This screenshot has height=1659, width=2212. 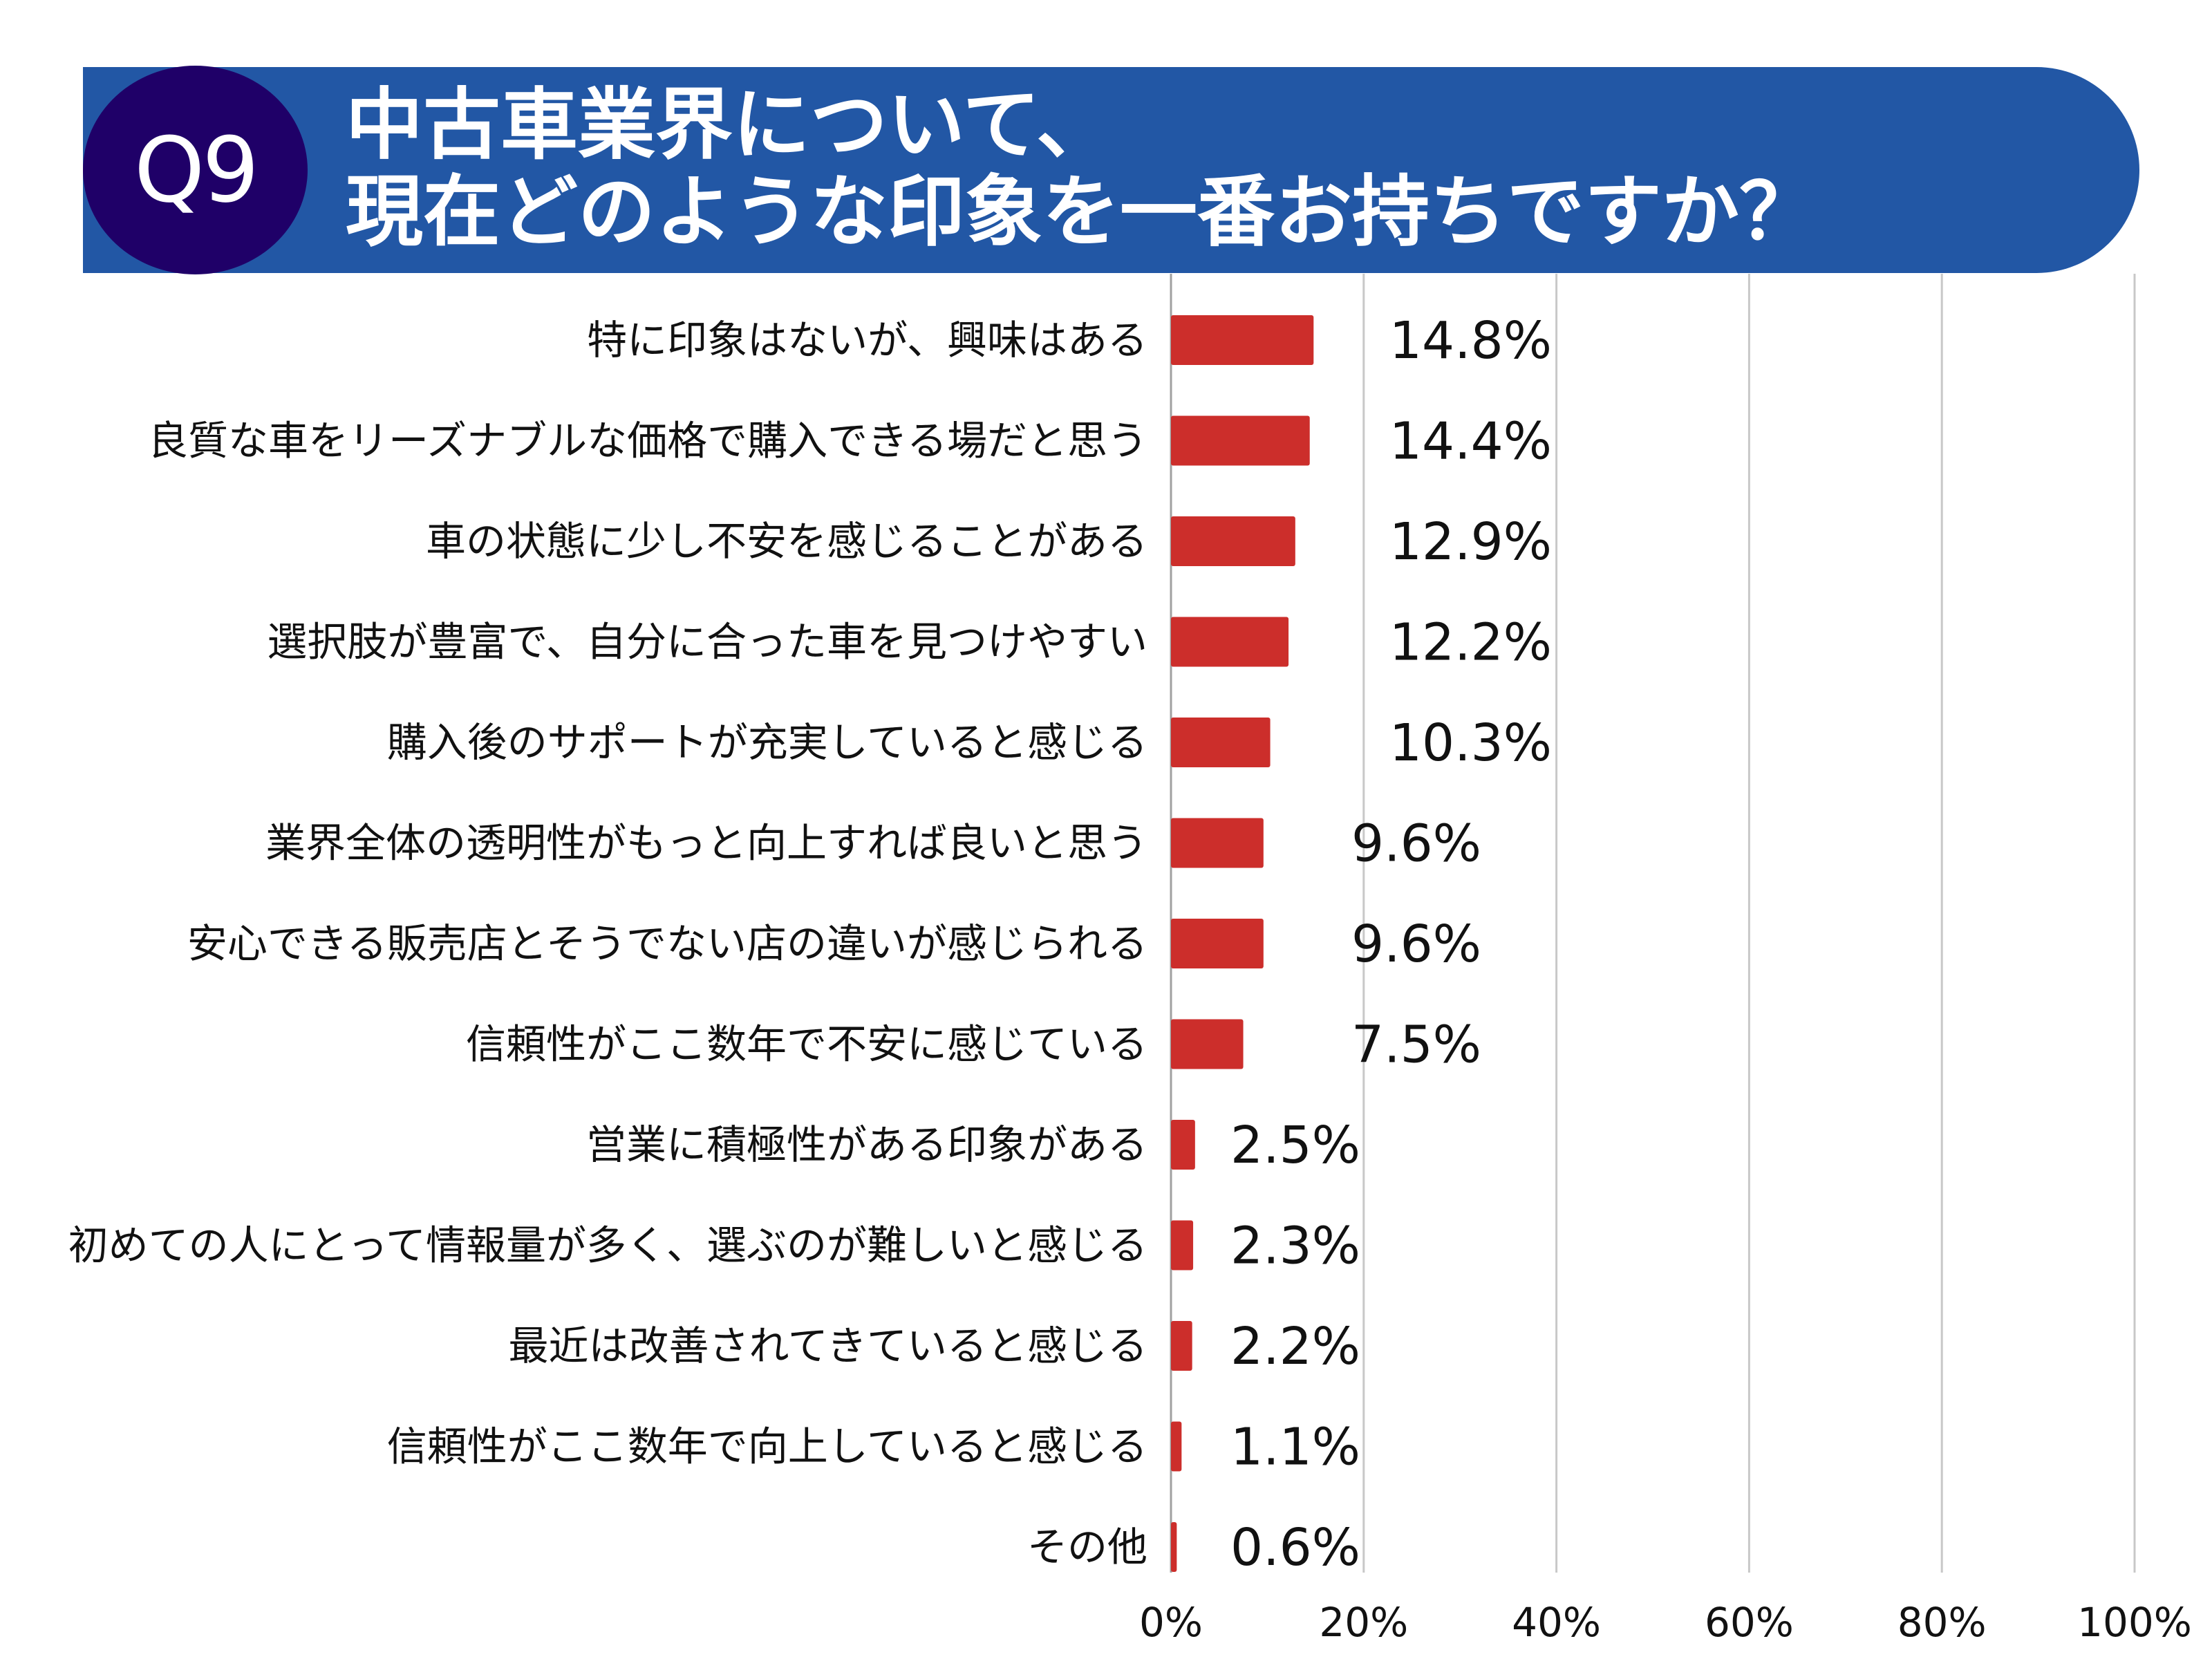 I want to click on title-line-2: 現在どのような印象を一番お持ちですか？, so click(x=1081, y=212).